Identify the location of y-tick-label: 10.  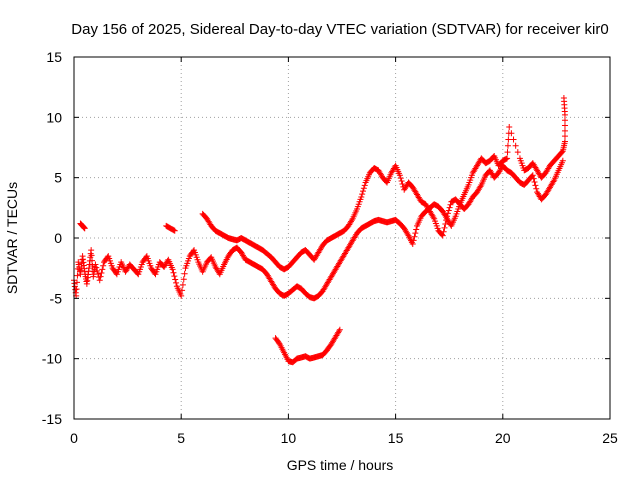
(54, 117).